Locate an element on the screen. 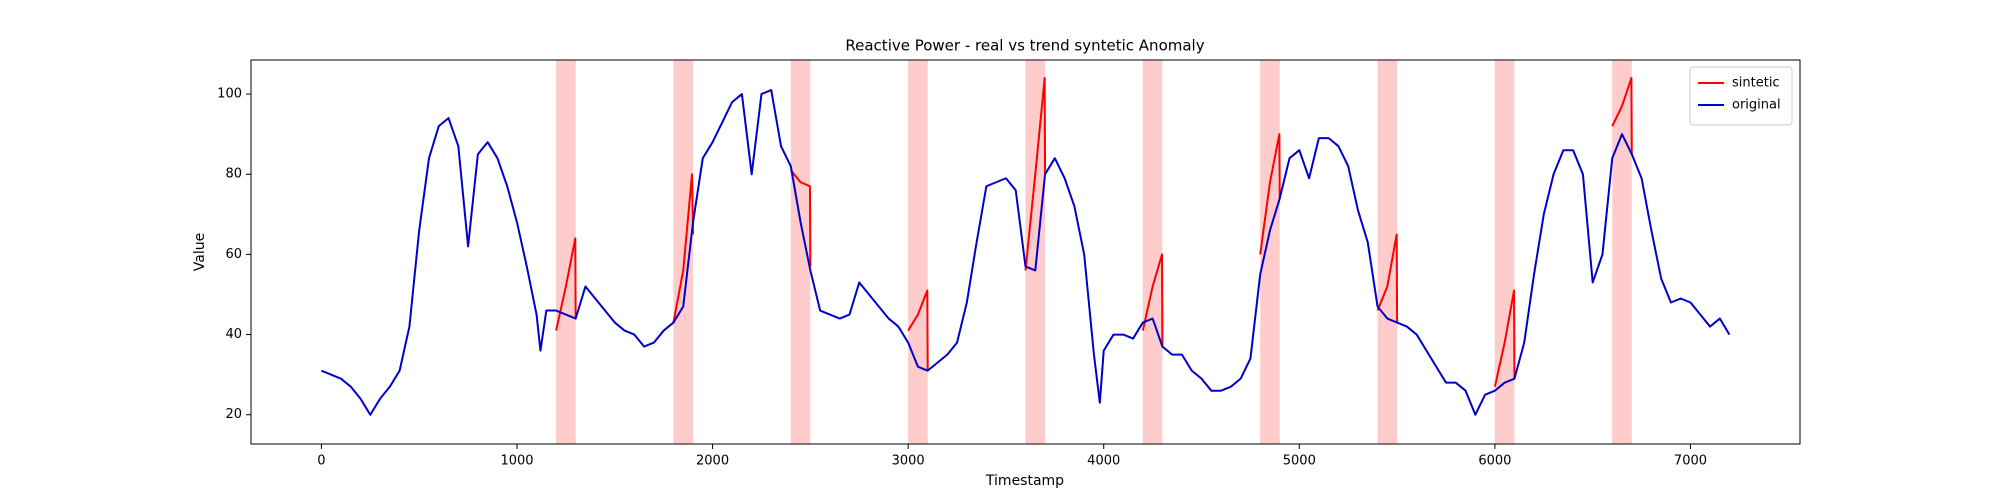 This screenshot has width=2000, height=500. y-tick-label: 20 is located at coordinates (233, 414).